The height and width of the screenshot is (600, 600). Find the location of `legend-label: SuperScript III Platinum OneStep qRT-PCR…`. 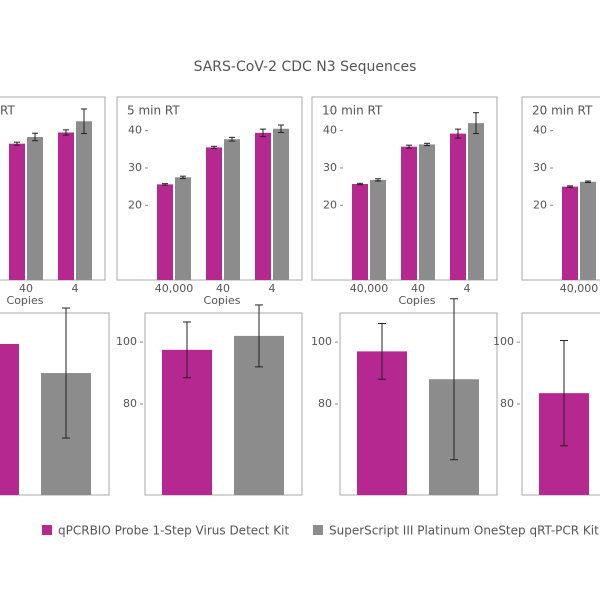

legend-label: SuperScript III Platinum OneStep qRT-PCR… is located at coordinates (464, 531).